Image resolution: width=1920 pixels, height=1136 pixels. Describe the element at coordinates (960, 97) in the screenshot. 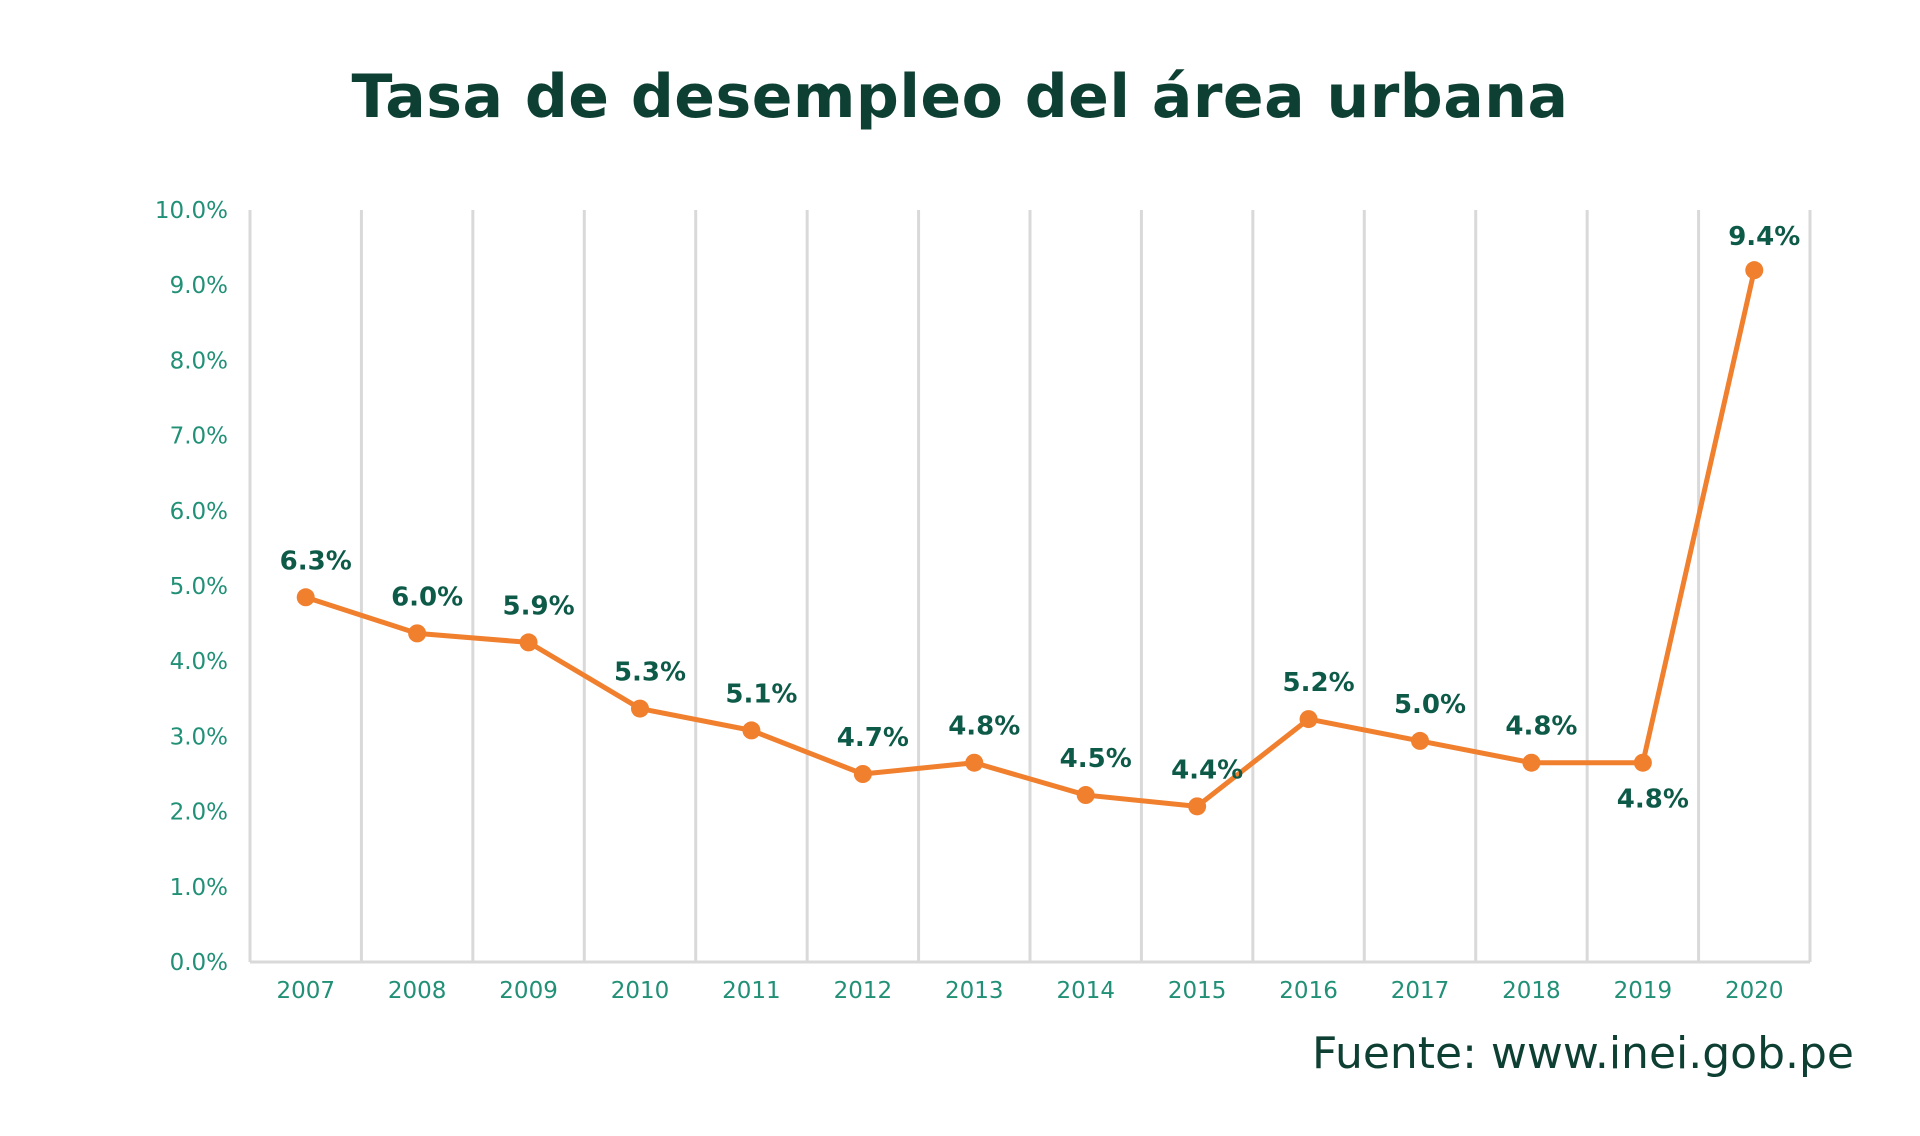

I see `chart-title: Tasa de desempleo del área urbana` at that location.